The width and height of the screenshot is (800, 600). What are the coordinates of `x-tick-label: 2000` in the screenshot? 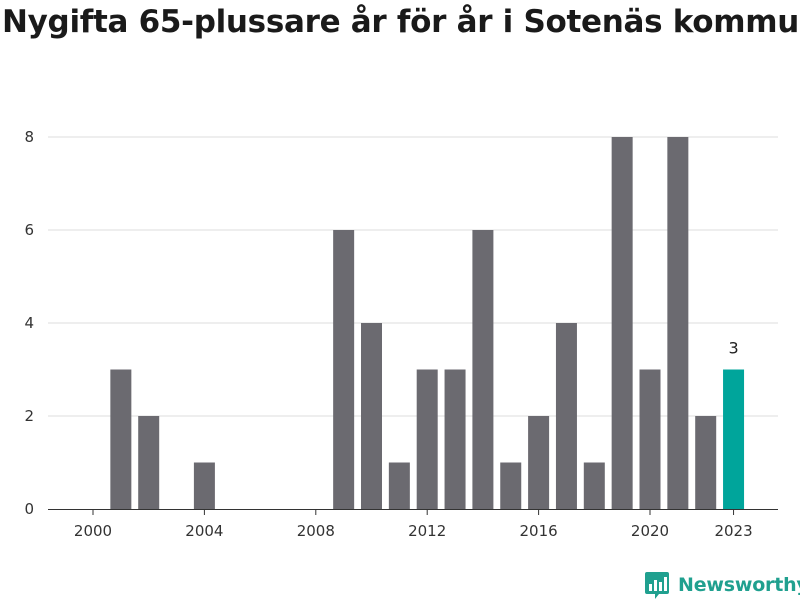 It's located at (93, 531).